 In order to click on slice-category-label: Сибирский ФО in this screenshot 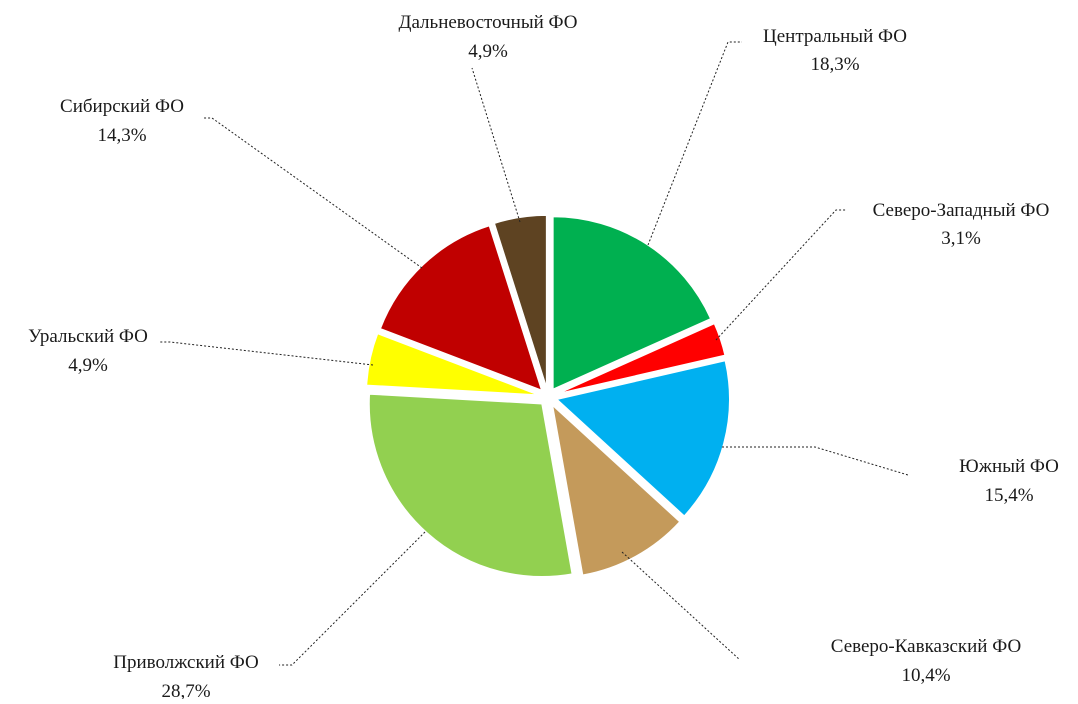, I will do `click(122, 106)`.